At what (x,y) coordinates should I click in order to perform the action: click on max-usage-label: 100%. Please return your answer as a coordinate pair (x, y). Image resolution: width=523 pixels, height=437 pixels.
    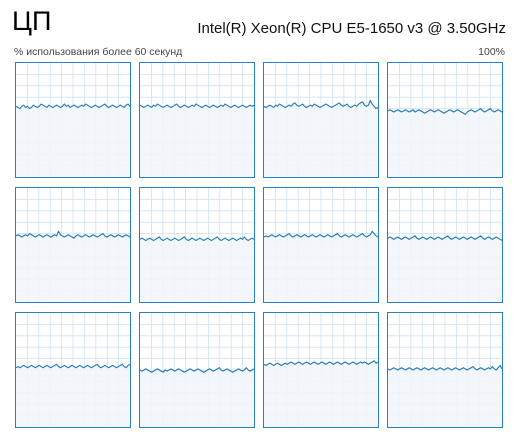
    Looking at the image, I should click on (491, 52).